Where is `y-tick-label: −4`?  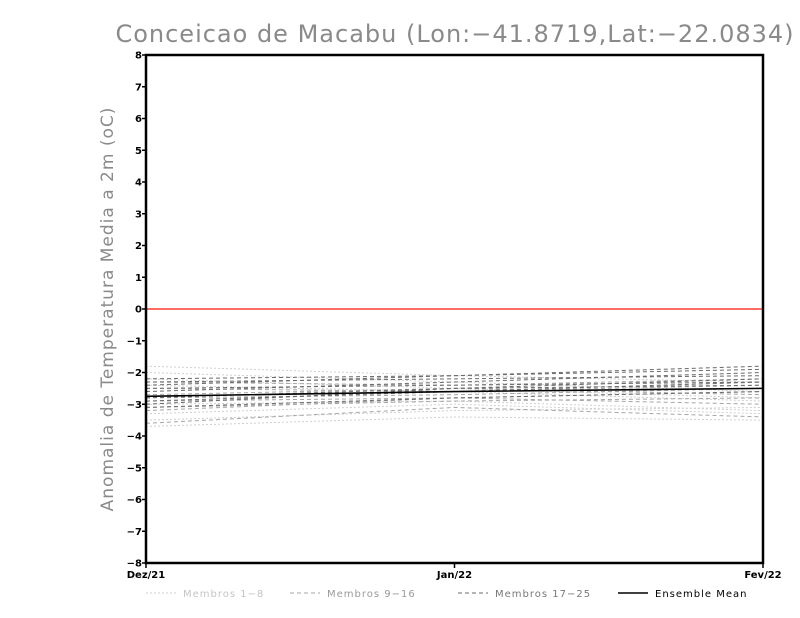
y-tick-label: −4 is located at coordinates (134, 437).